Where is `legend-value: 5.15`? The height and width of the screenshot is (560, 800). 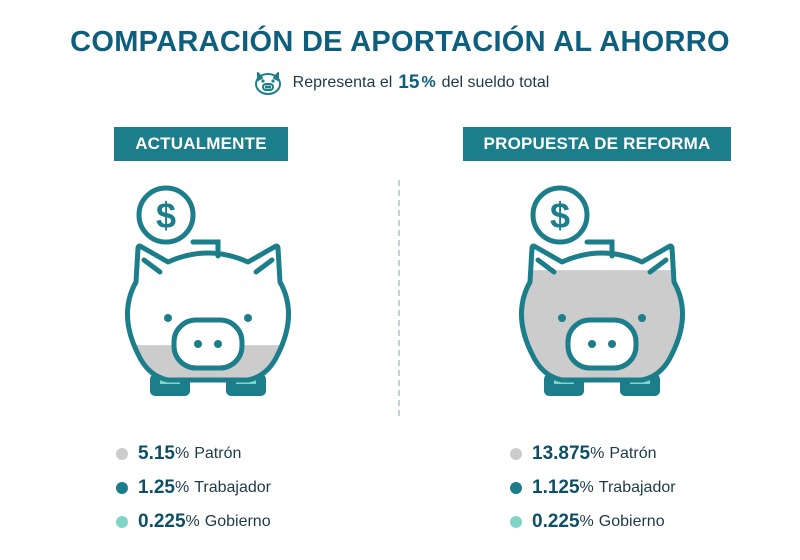
legend-value: 5.15 is located at coordinates (156, 453).